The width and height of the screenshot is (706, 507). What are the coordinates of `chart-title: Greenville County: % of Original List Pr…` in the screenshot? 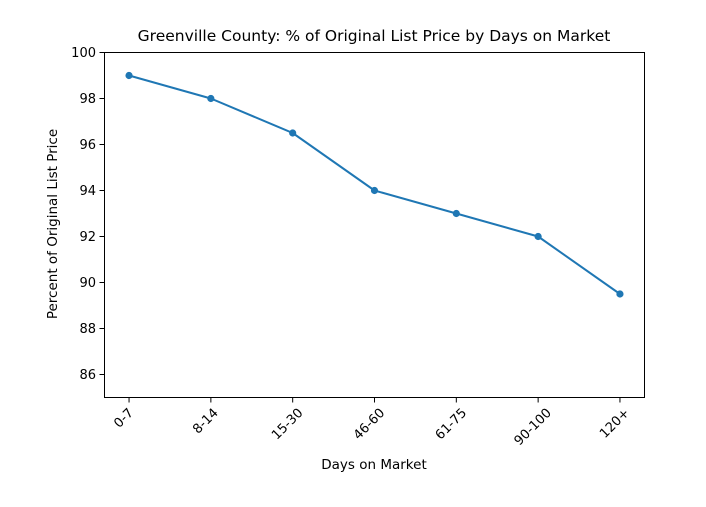 It's located at (374, 36).